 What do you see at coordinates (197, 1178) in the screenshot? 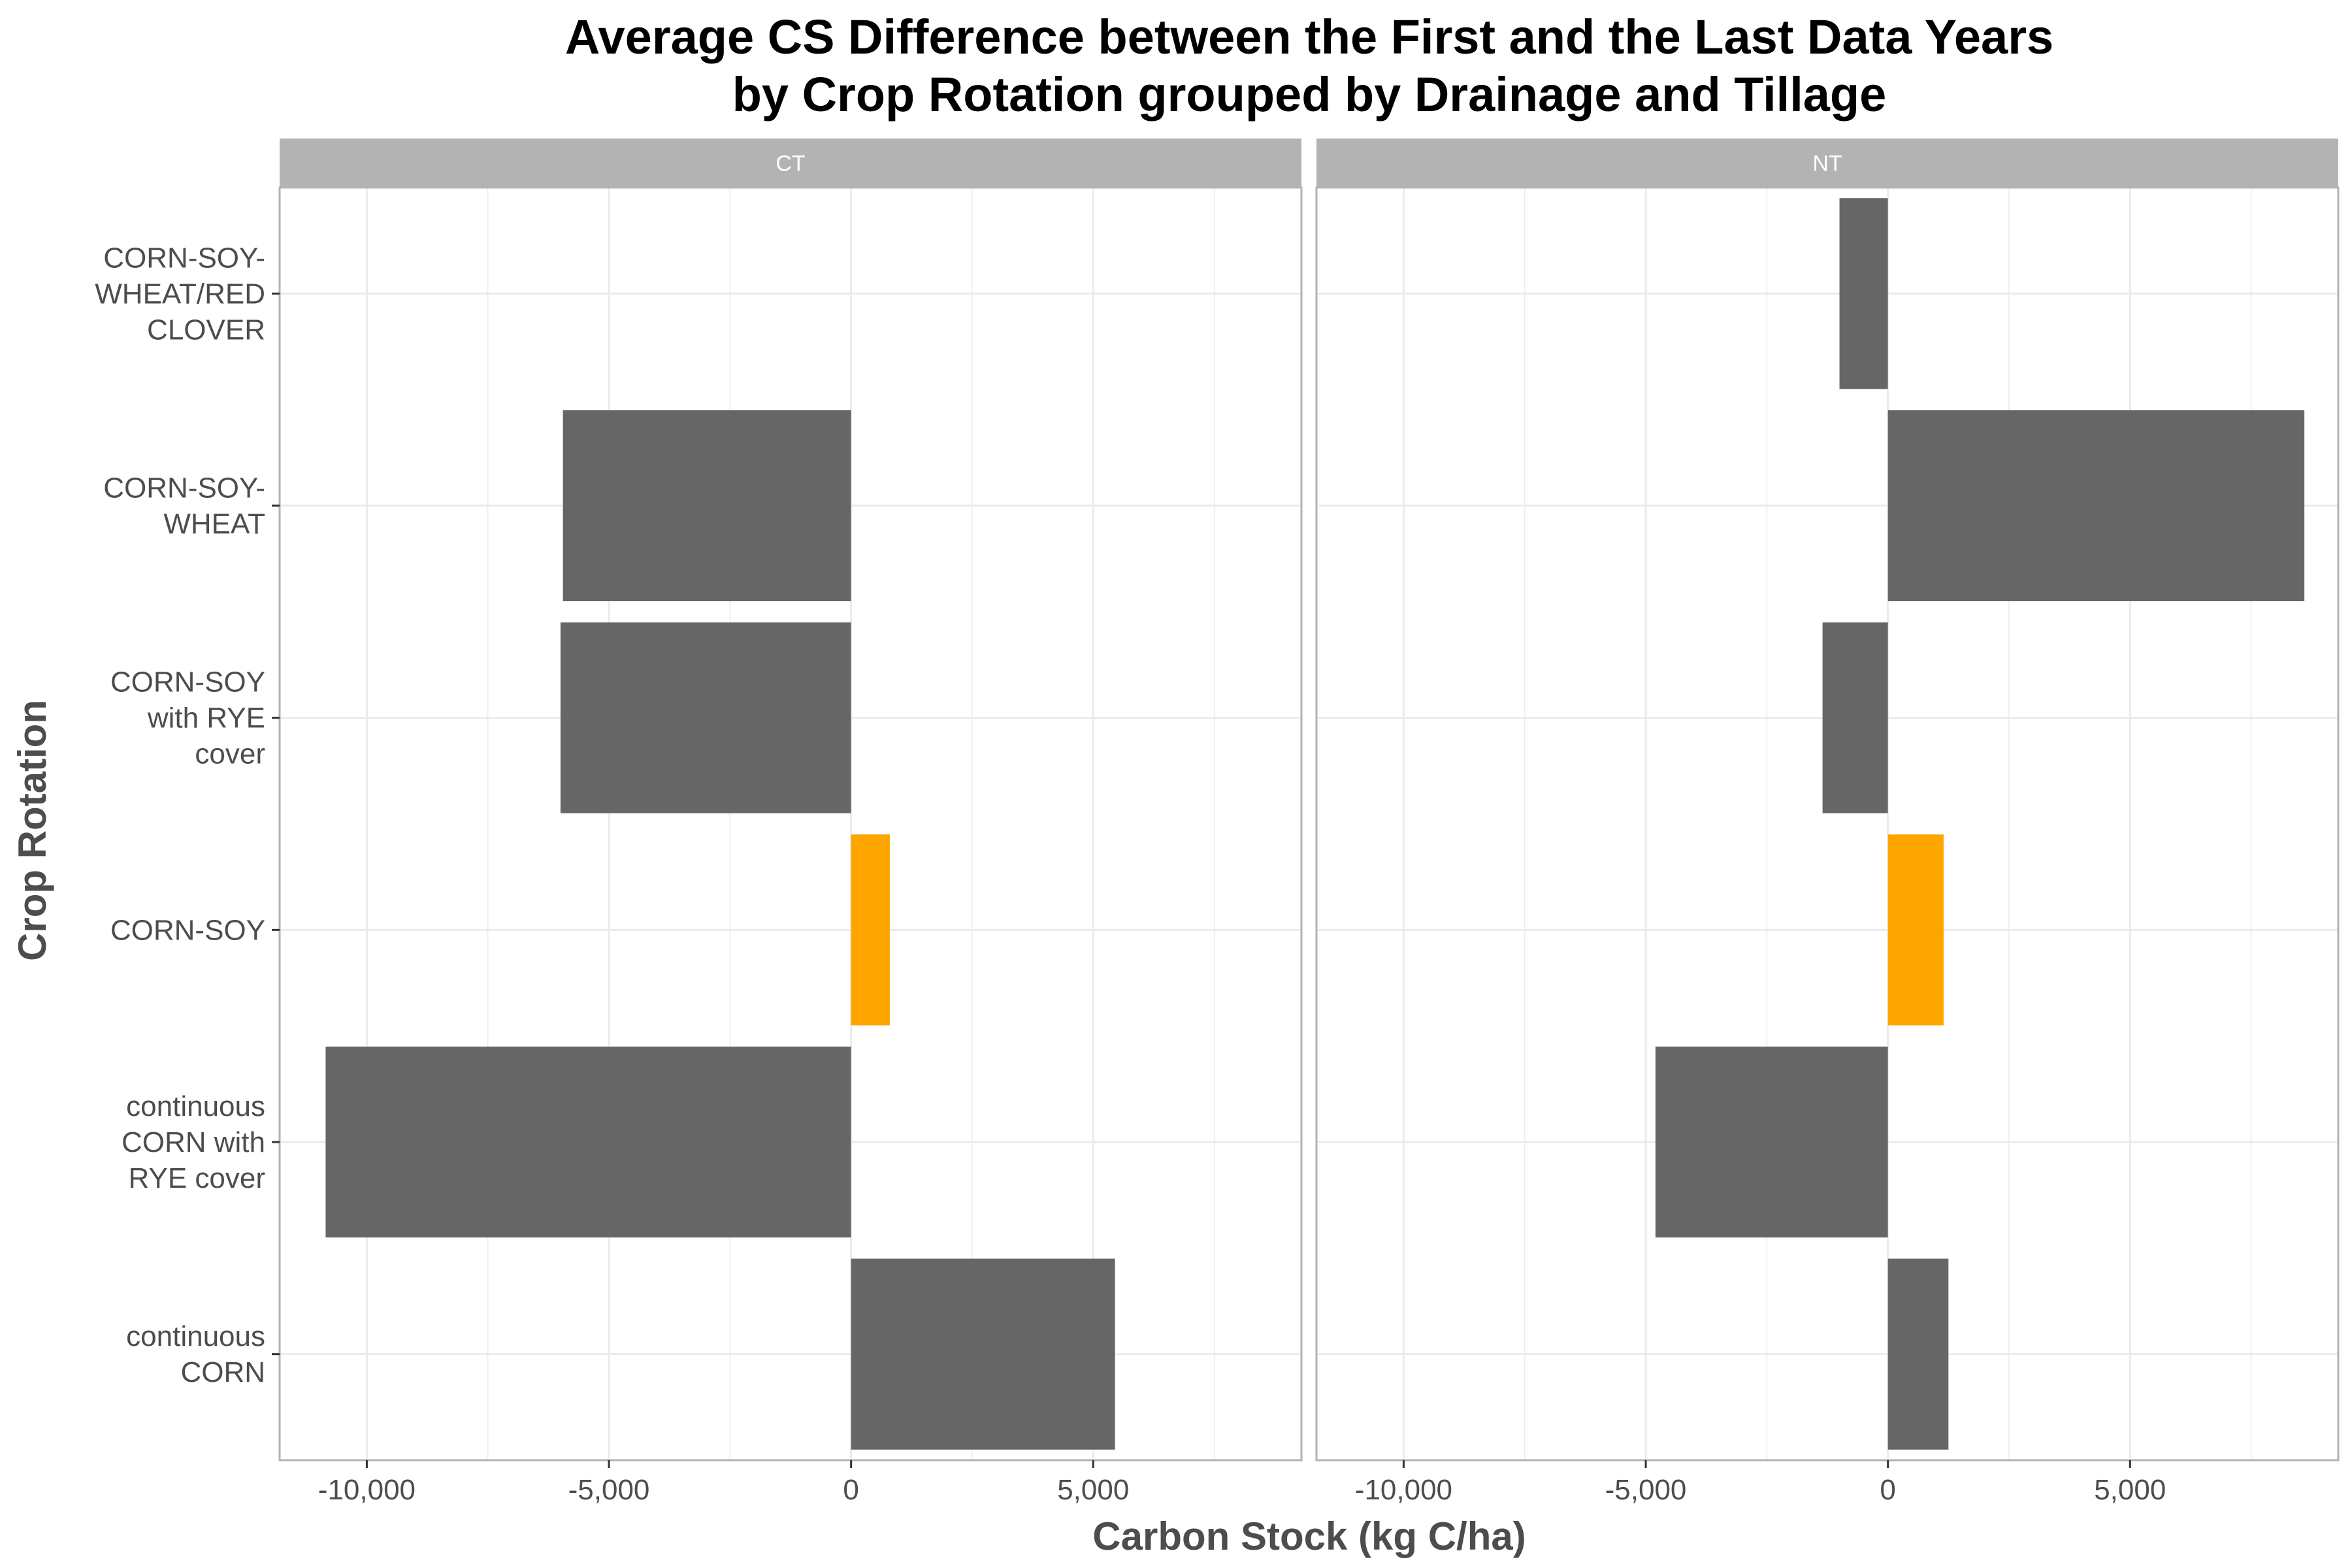
I see `y-tick-label-cc_rye: RYE cover` at bounding box center [197, 1178].